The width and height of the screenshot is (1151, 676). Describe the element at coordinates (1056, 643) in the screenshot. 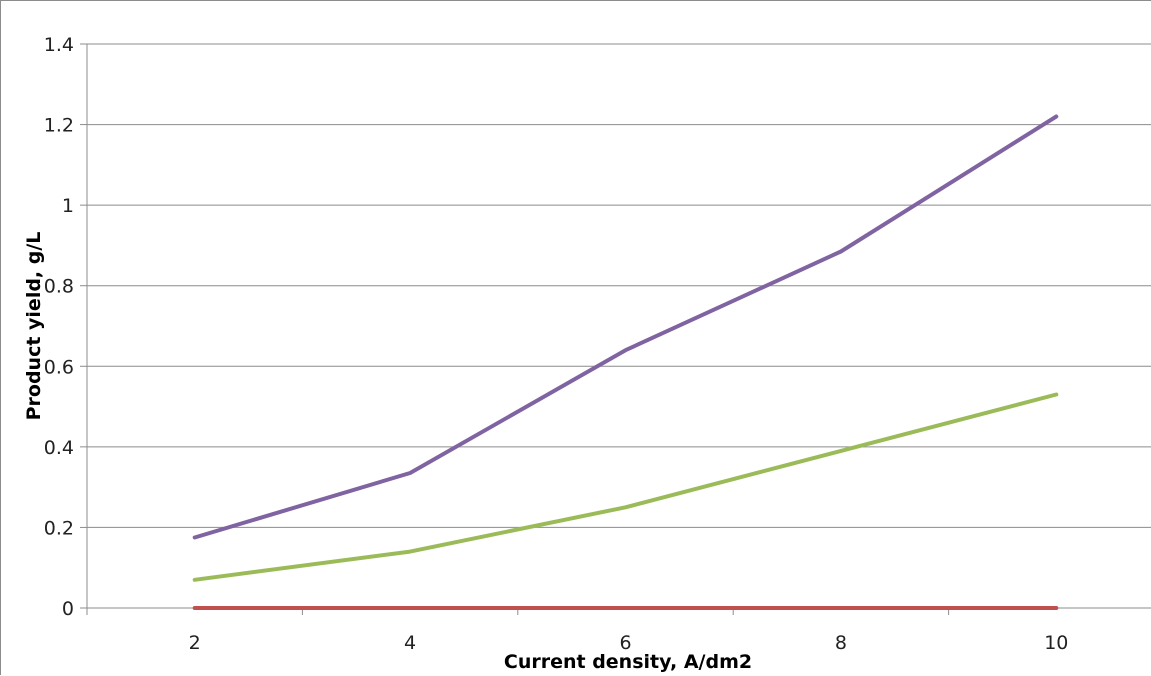

I see `x-tick-label: 10` at that location.